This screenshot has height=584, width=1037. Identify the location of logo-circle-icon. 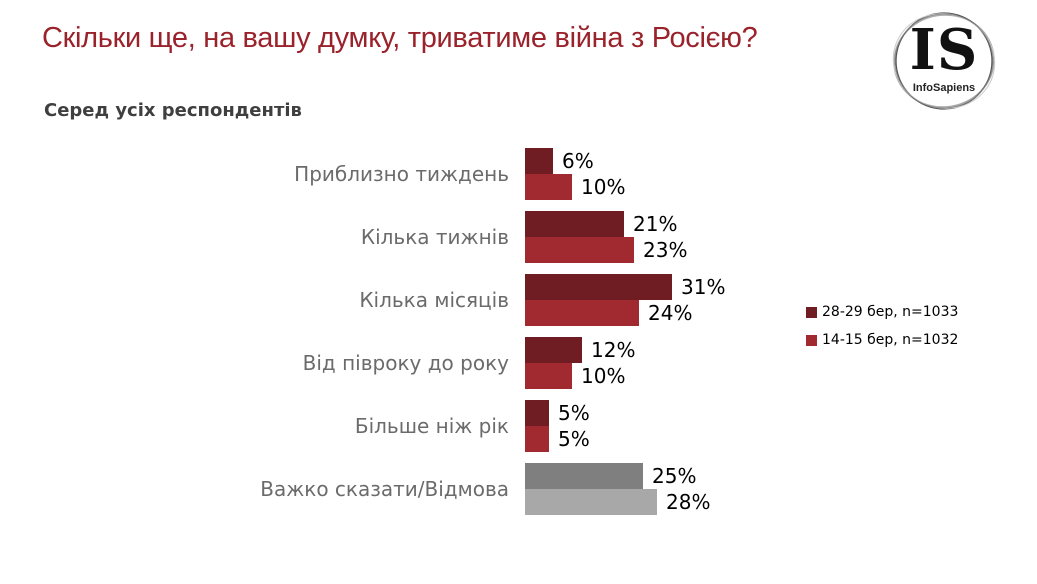
(944, 61).